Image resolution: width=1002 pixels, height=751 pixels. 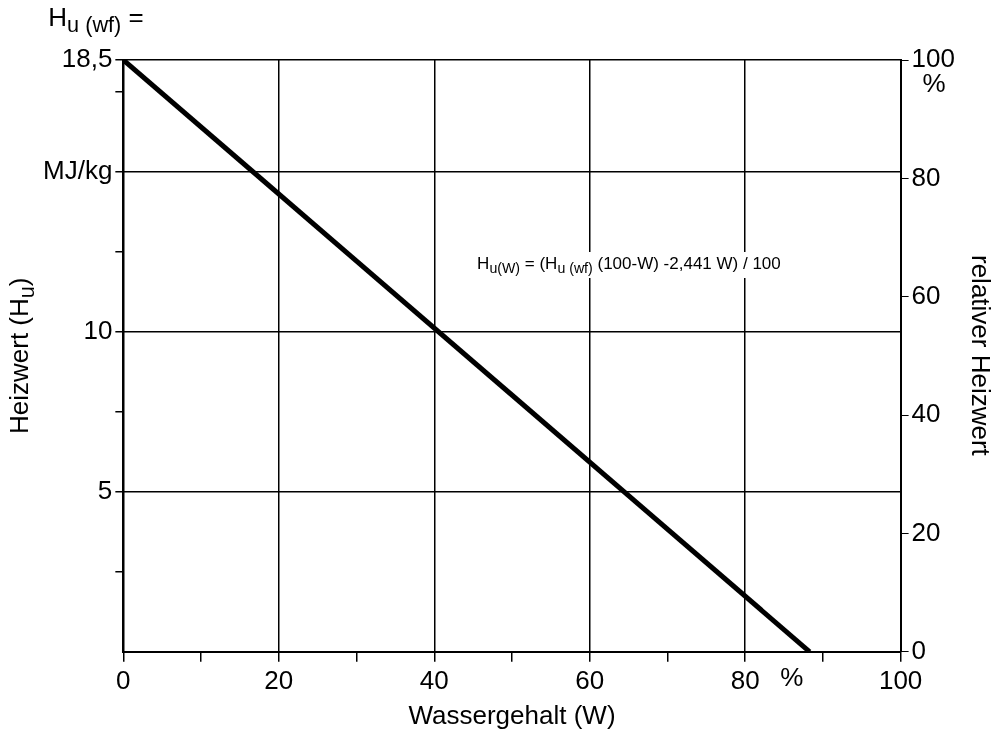 I want to click on y2-tick-label: 80, so click(x=926, y=176).